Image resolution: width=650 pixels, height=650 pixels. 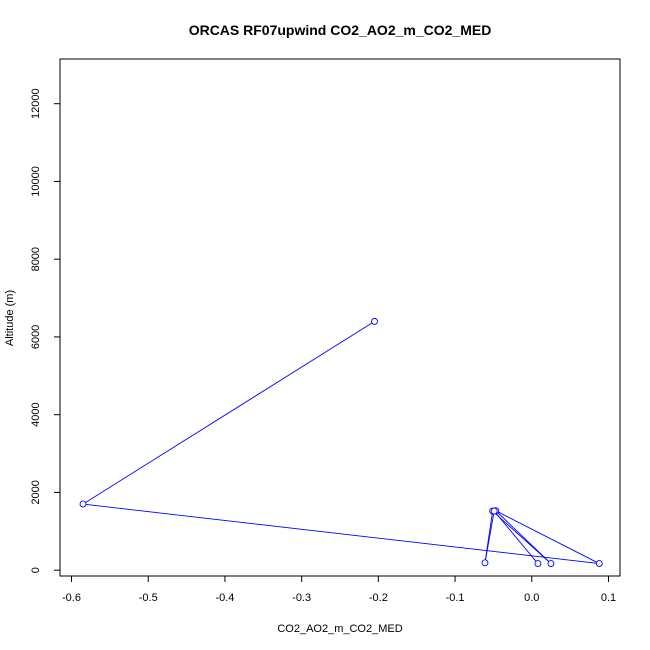 What do you see at coordinates (36, 181) in the screenshot?
I see `y-tick-label: 10000` at bounding box center [36, 181].